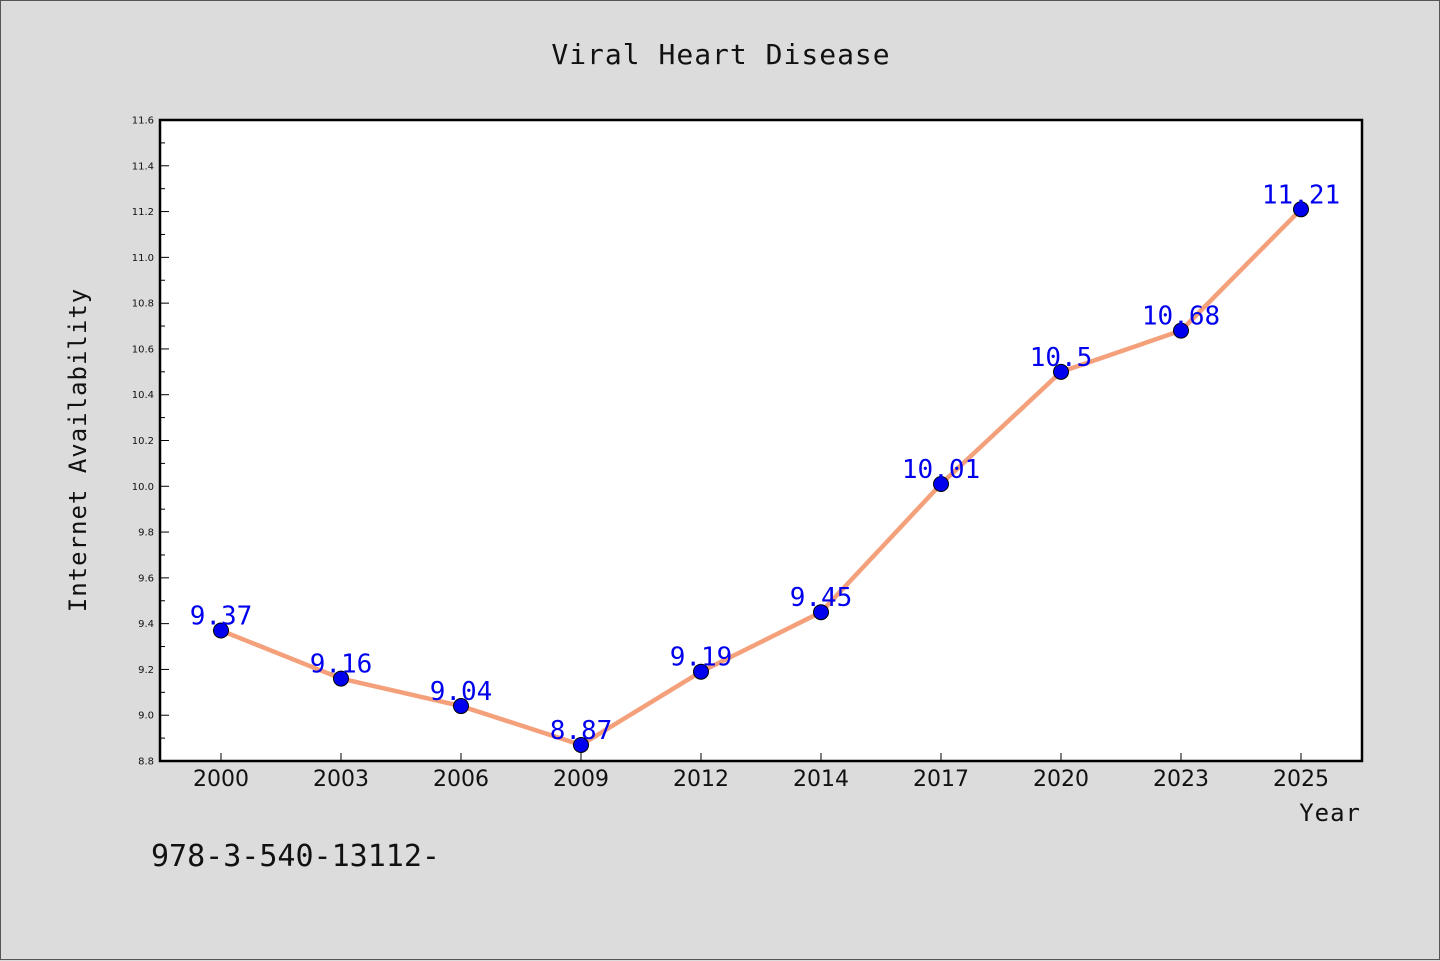 The image size is (1440, 961). Describe the element at coordinates (295, 856) in the screenshot. I see `footer-code: 978-3-540-13112-` at that location.